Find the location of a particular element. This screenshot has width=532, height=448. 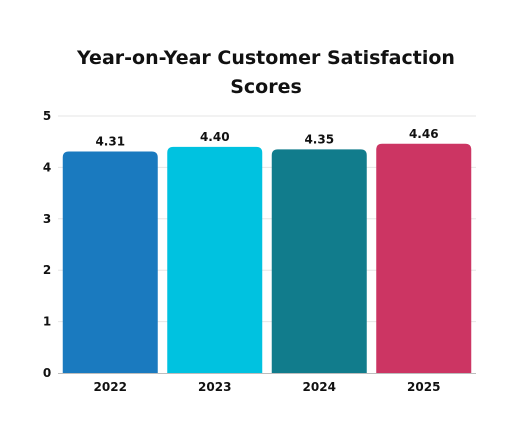

y-tick-label: 3 is located at coordinates (47, 219).